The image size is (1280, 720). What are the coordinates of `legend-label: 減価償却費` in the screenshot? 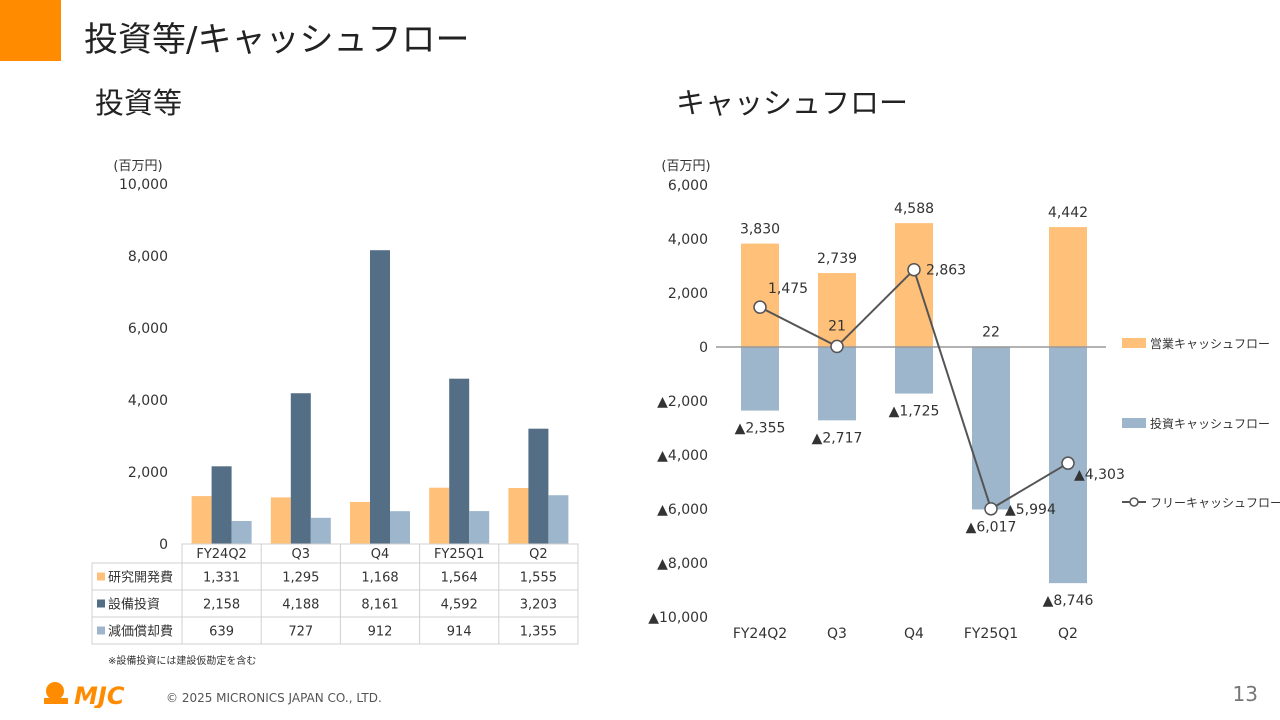 It's located at (140, 632).